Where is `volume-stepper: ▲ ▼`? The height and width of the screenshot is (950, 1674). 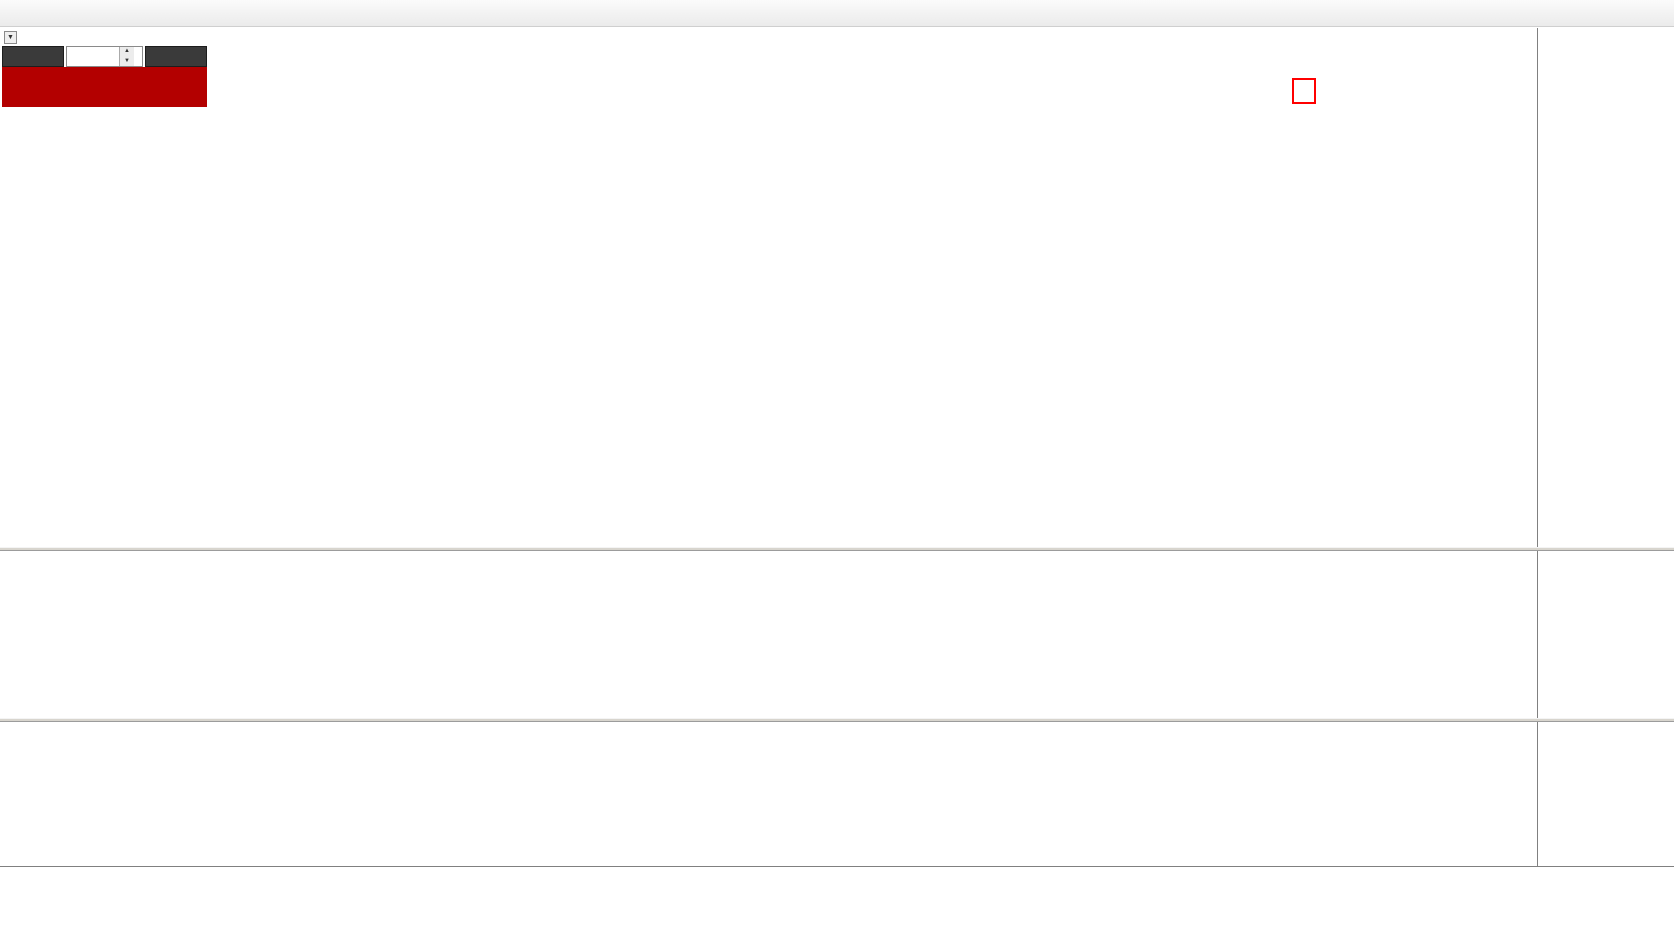 volume-stepper: ▲ ▼ is located at coordinates (104, 56).